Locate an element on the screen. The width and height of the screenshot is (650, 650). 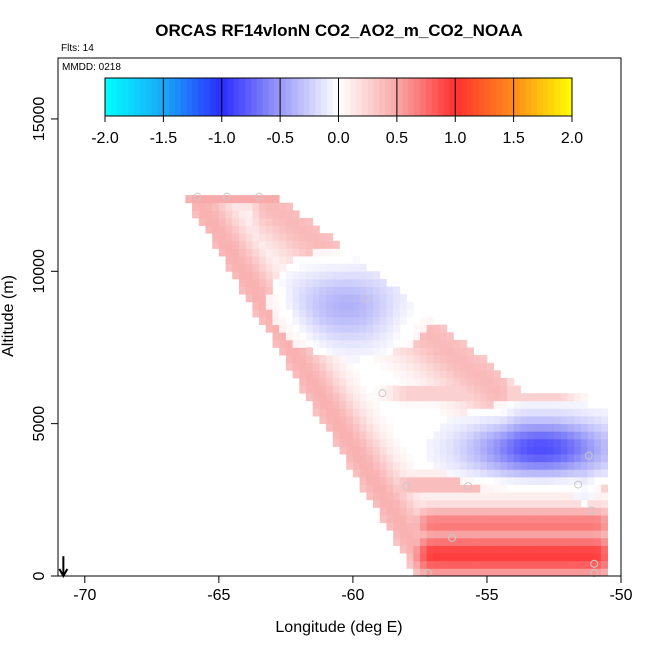
colorbar-tick-label: 1.5 is located at coordinates (514, 138).